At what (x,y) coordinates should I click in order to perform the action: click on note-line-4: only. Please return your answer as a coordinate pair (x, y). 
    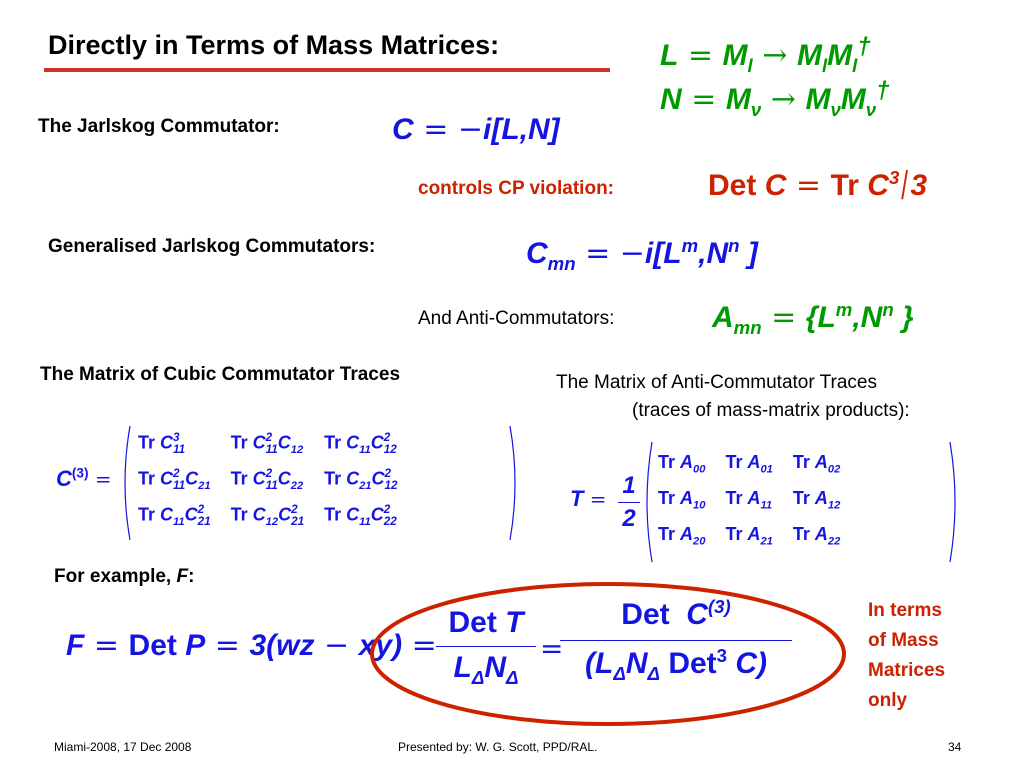
    Looking at the image, I should click on (888, 700).